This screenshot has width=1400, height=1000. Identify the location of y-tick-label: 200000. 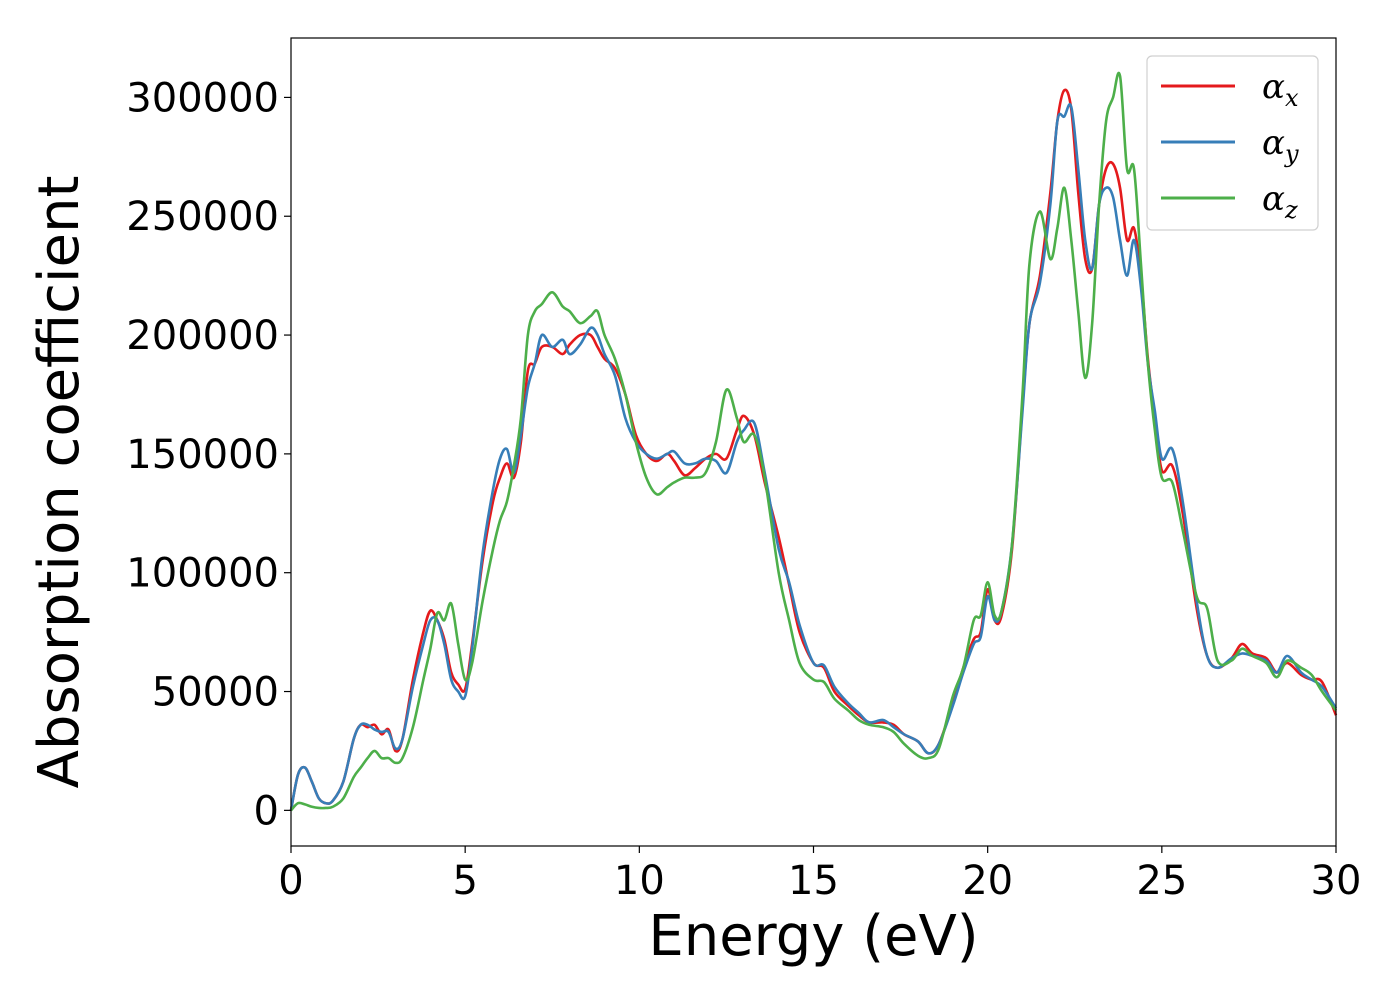
(202, 336).